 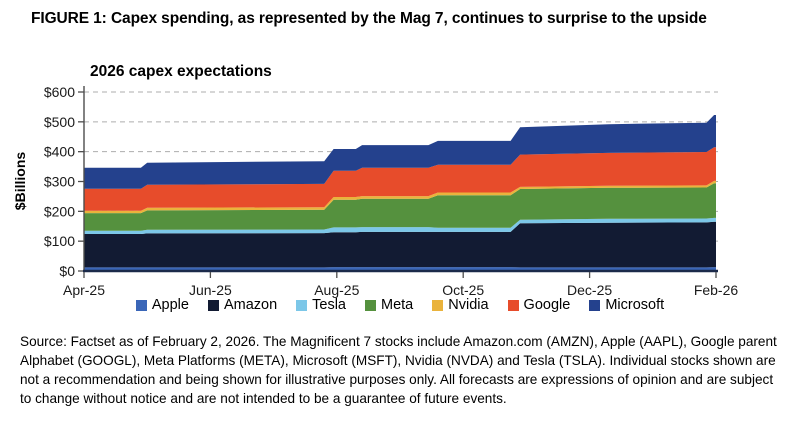 What do you see at coordinates (141, 305) in the screenshot?
I see `legend-swatch-apple` at bounding box center [141, 305].